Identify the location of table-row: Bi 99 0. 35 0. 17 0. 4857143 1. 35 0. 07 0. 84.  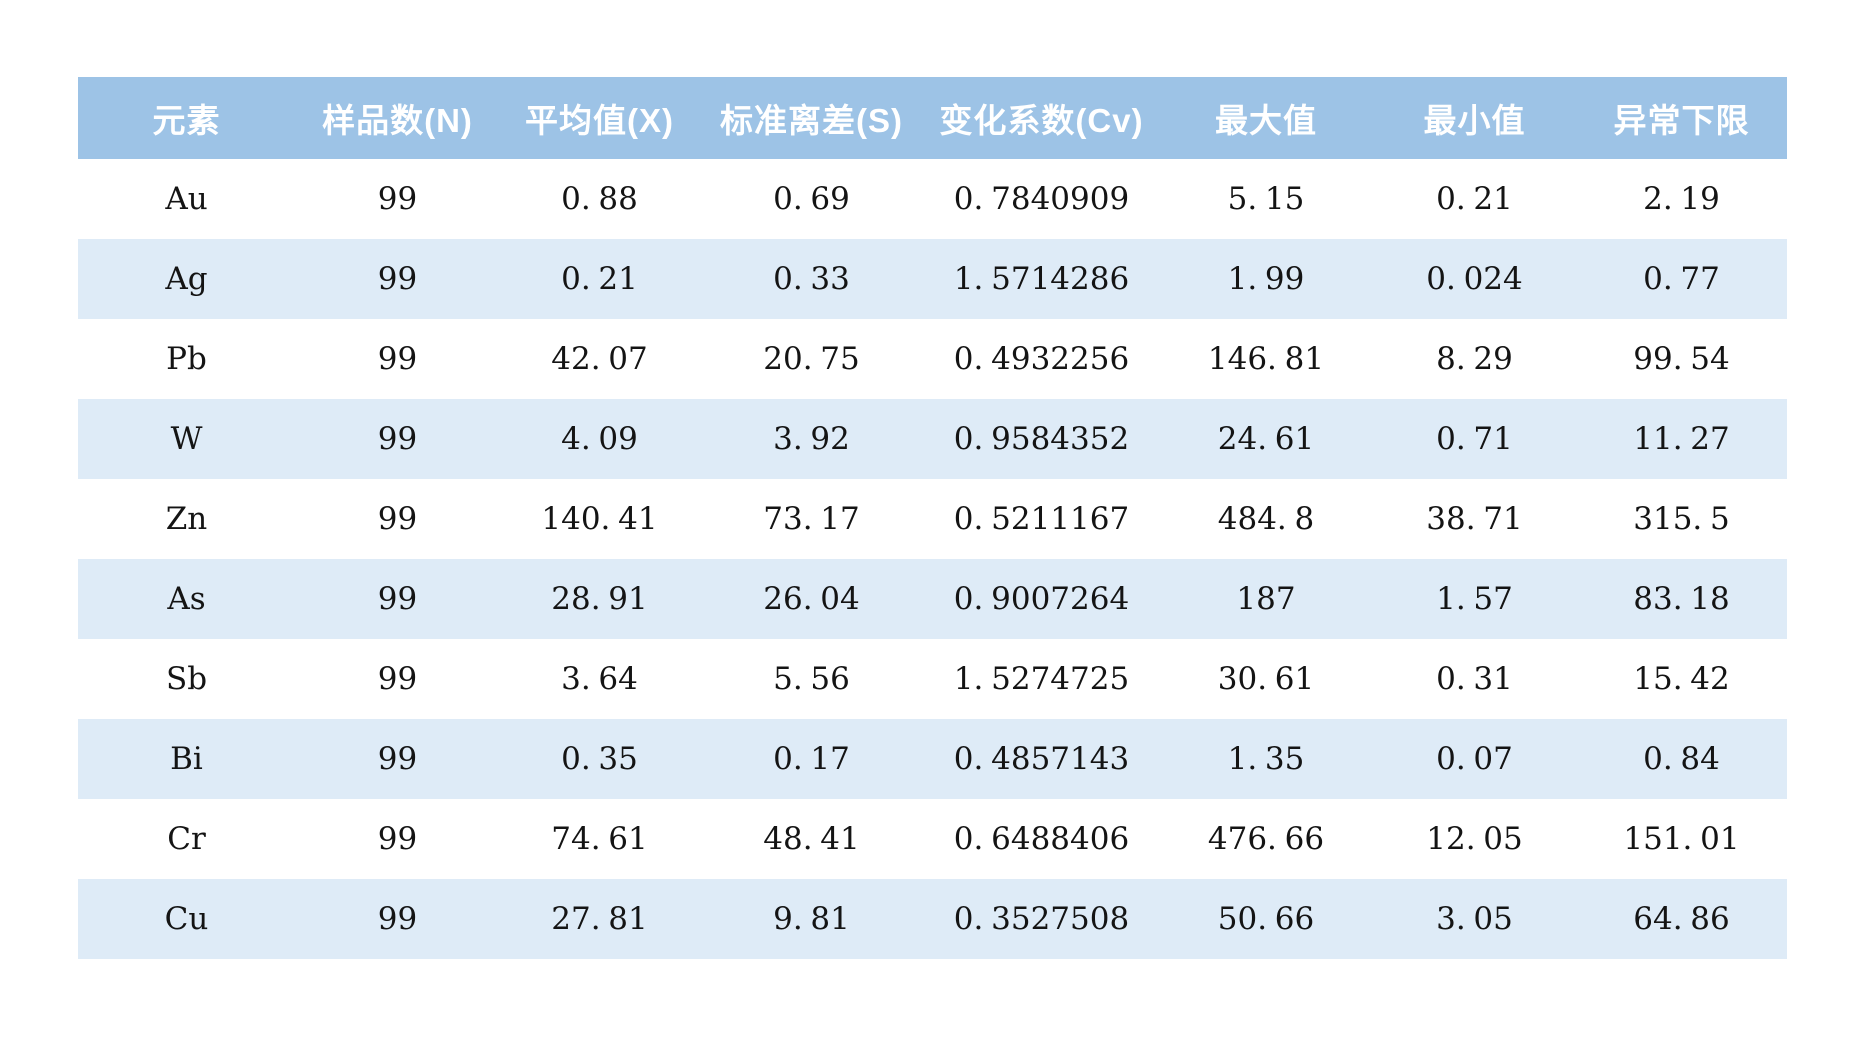
(932, 759).